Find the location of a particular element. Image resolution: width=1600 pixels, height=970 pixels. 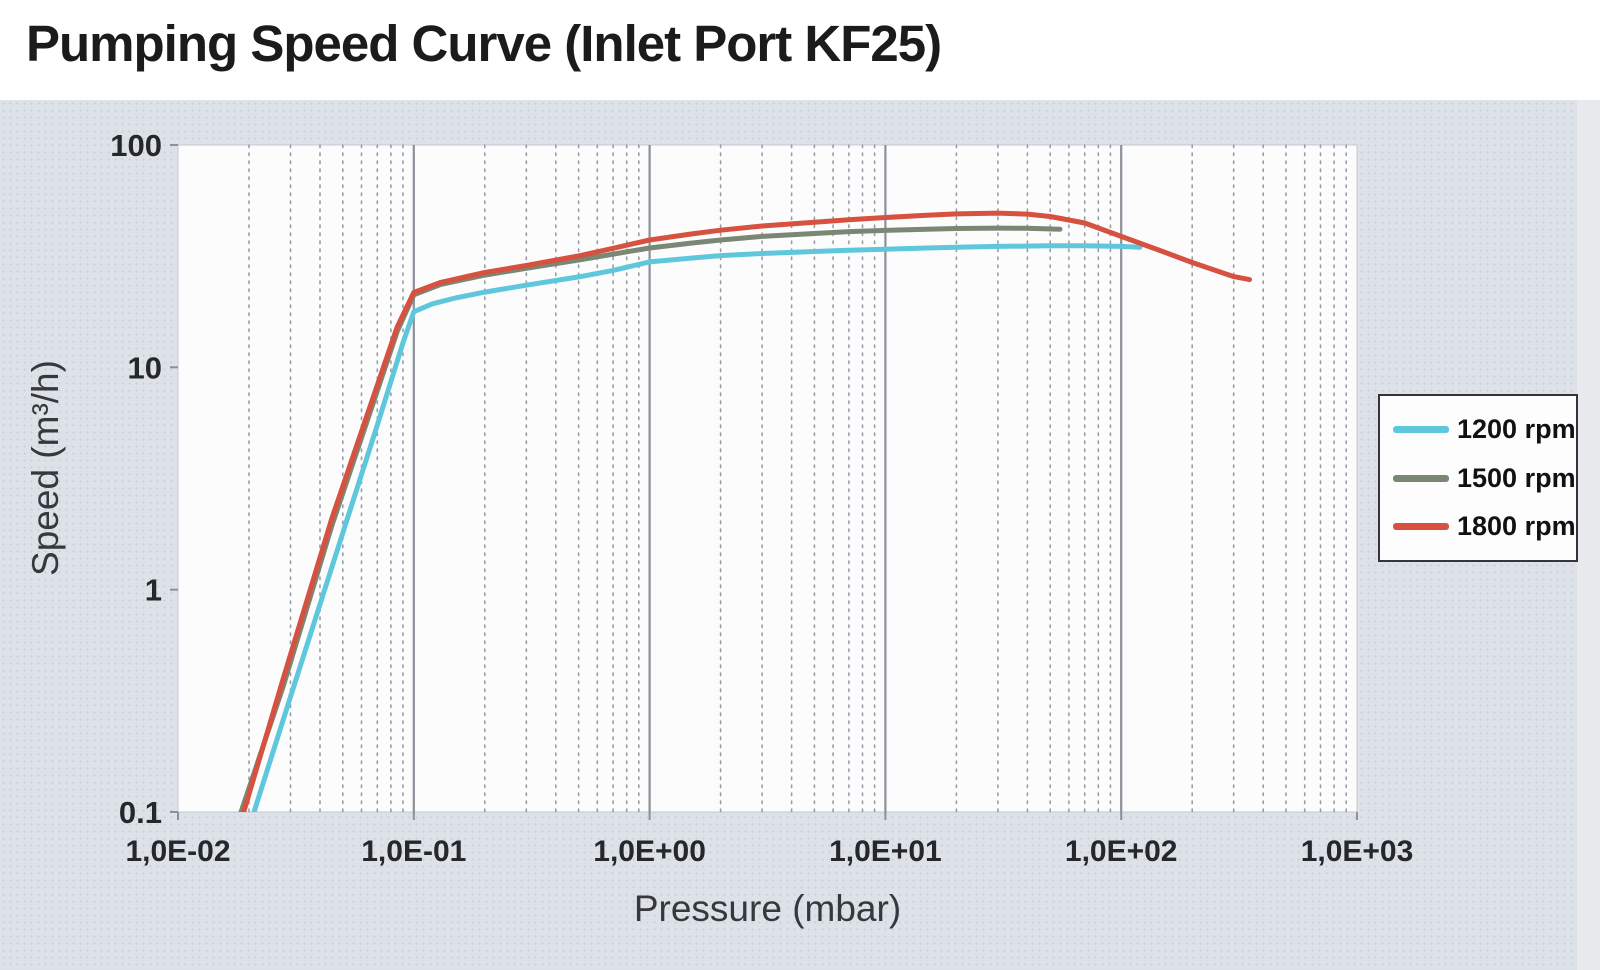

legend-label: 1800 rpm is located at coordinates (1516, 526).